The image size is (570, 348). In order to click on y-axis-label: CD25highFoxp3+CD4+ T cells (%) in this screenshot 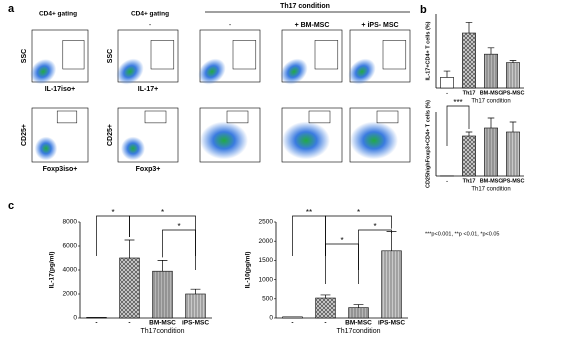, I will do `click(428, 144)`.